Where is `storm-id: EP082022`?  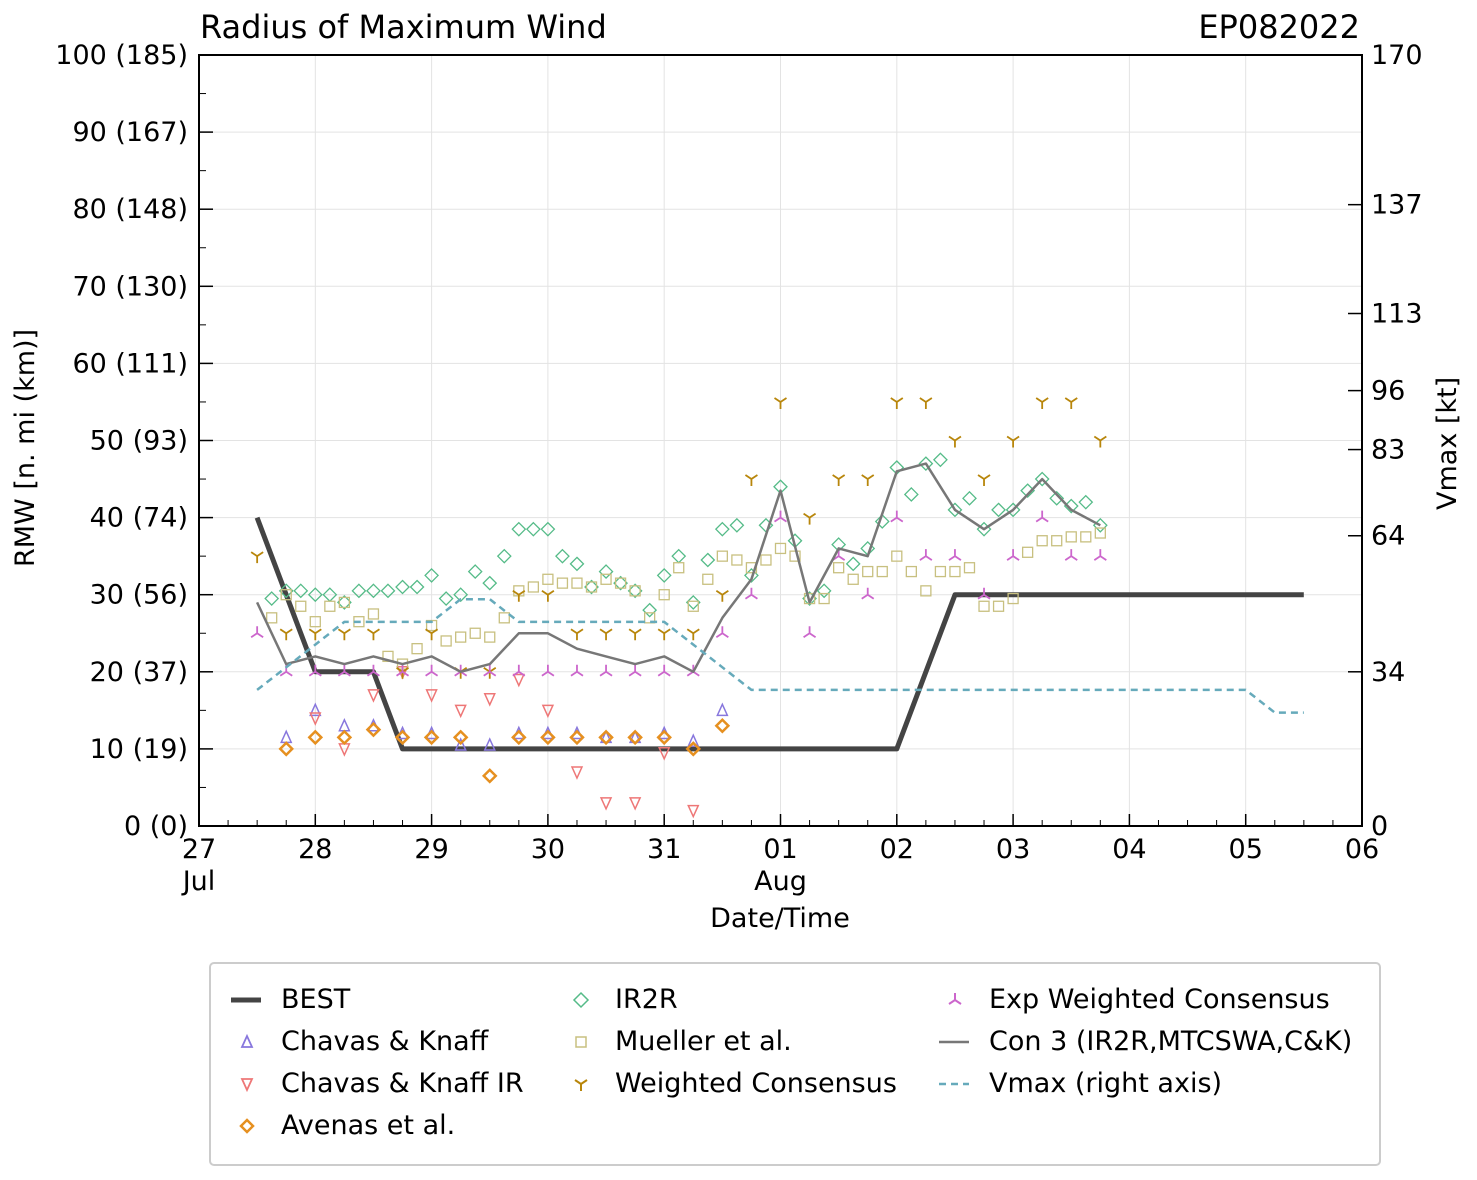 storm-id: EP082022 is located at coordinates (1279, 27).